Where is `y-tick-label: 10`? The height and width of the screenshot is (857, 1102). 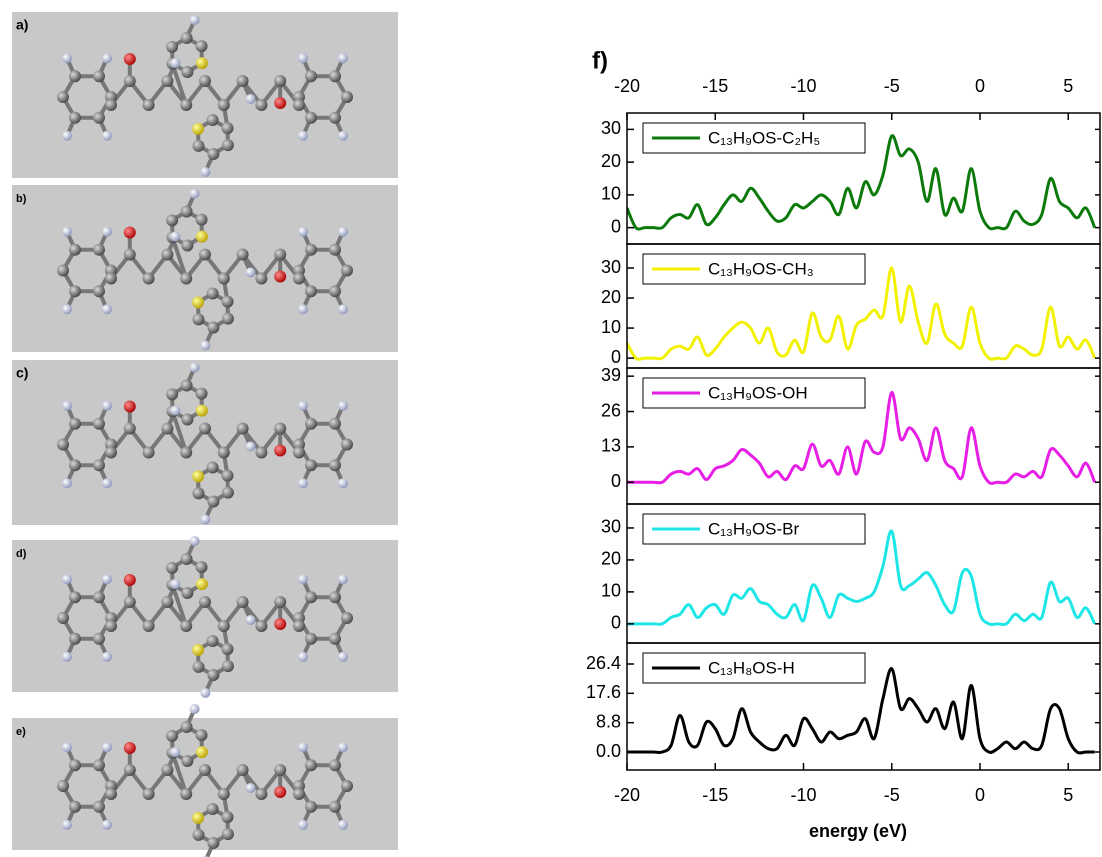 y-tick-label: 10 is located at coordinates (611, 194).